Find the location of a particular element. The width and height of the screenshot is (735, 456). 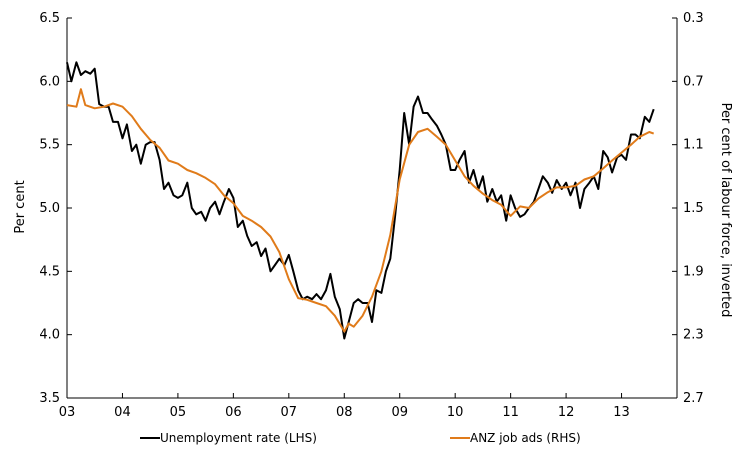

y-right-tick-label: 2.7 is located at coordinates (693, 398).